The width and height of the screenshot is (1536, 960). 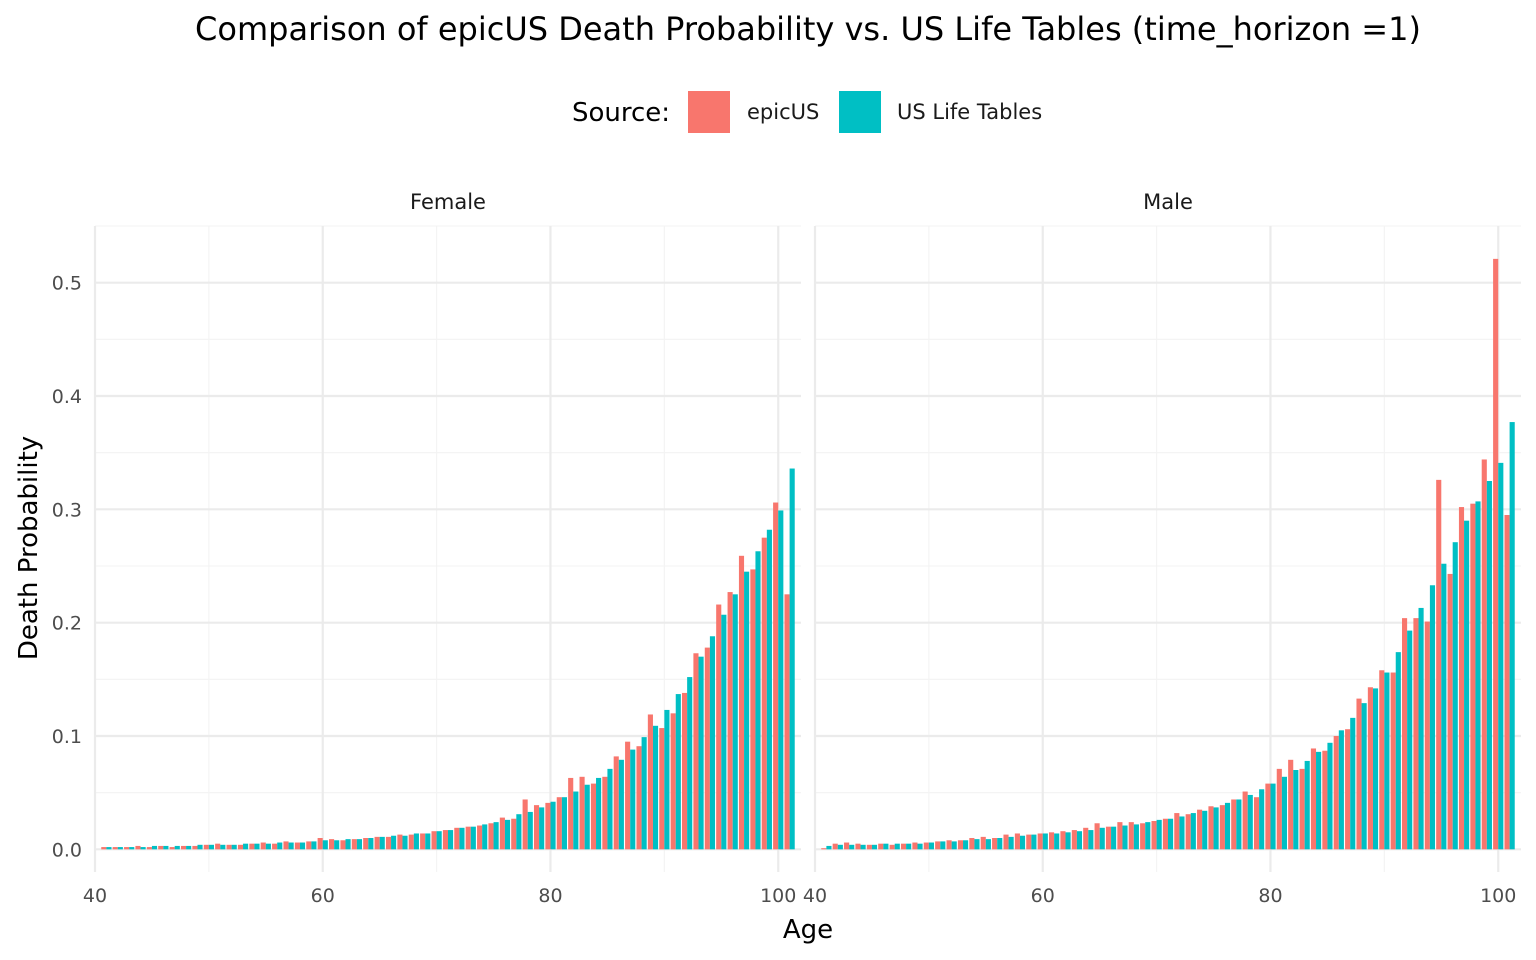 What do you see at coordinates (67, 567) in the screenshot?
I see `y-axis: 0.0 0.1 0.2 0.3 0.4 0.5` at bounding box center [67, 567].